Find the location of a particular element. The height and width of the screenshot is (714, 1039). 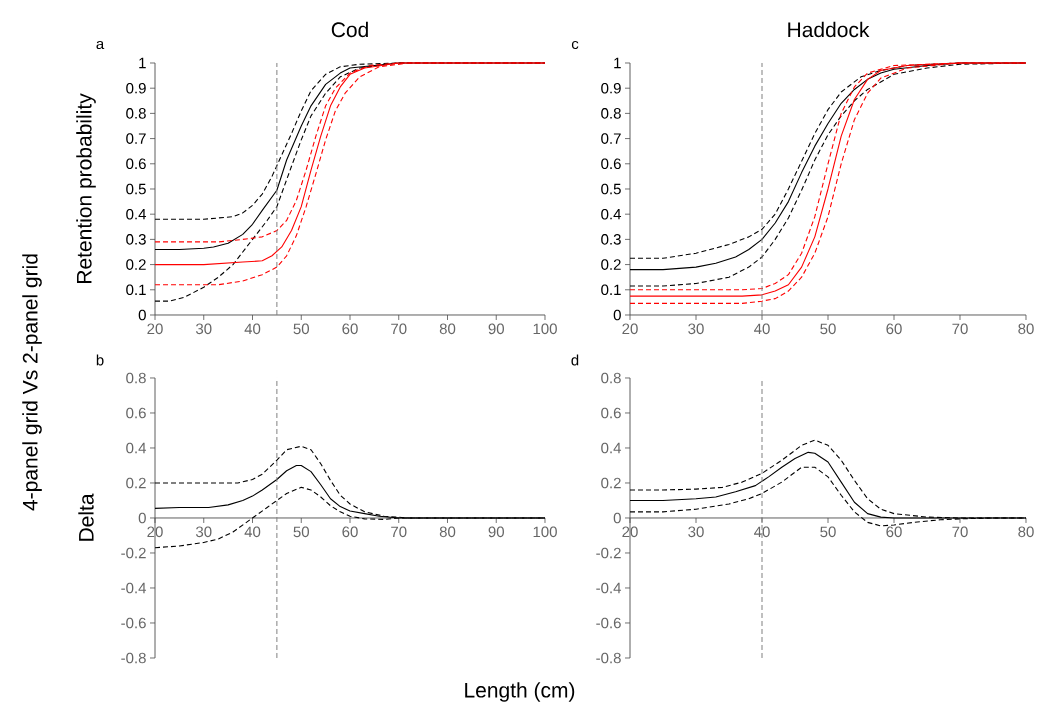

text: c is located at coordinates (575, 45).